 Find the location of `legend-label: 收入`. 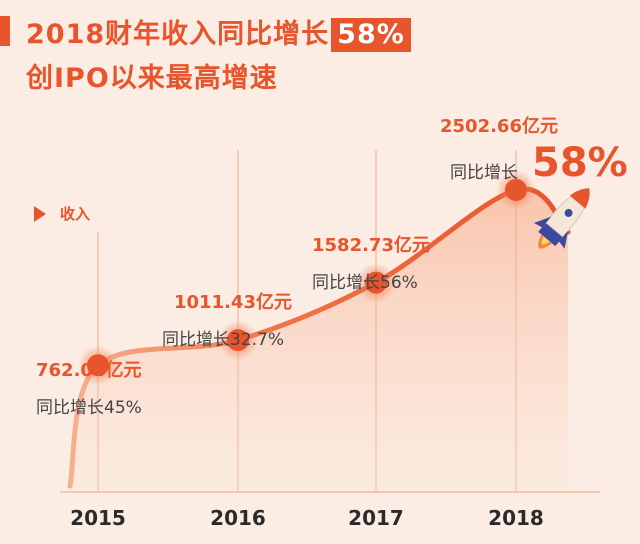

legend-label: 收入 is located at coordinates (75, 214).